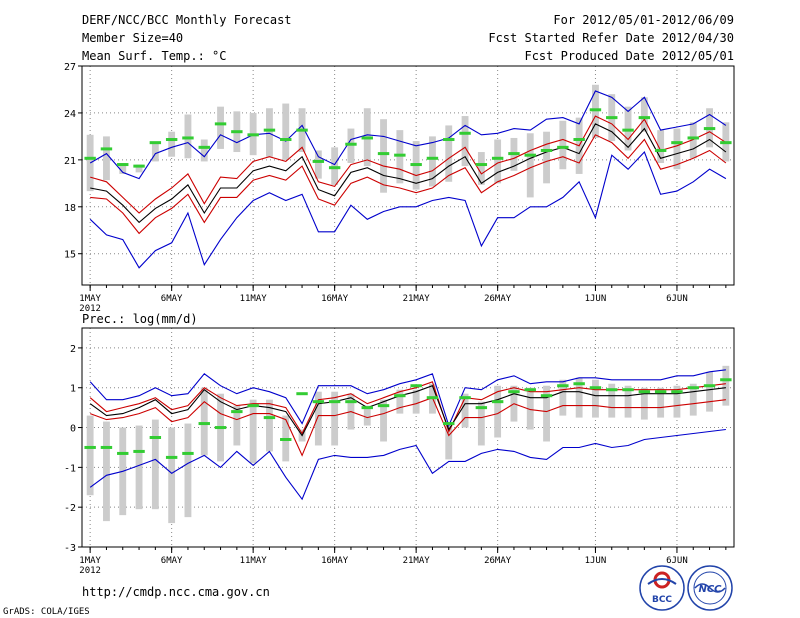 Image resolution: width=800 pixels, height=618 pixels. Describe the element at coordinates (335, 299) in the screenshot. I see `temp-xtick-label: 16MAY` at that location.